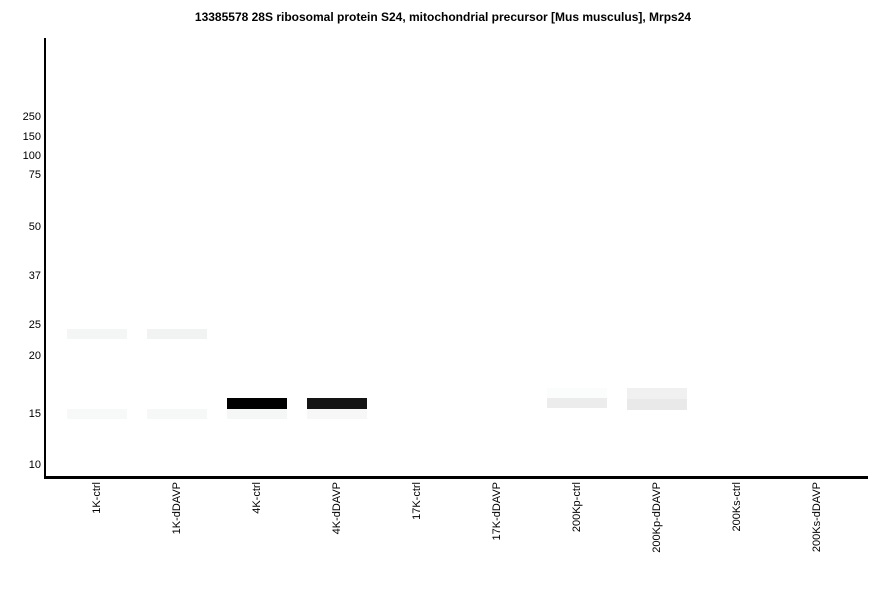 Image resolution: width=886 pixels, height=595 pixels. What do you see at coordinates (31, 156) in the screenshot?
I see `y-axis-tick-label: 100` at bounding box center [31, 156].